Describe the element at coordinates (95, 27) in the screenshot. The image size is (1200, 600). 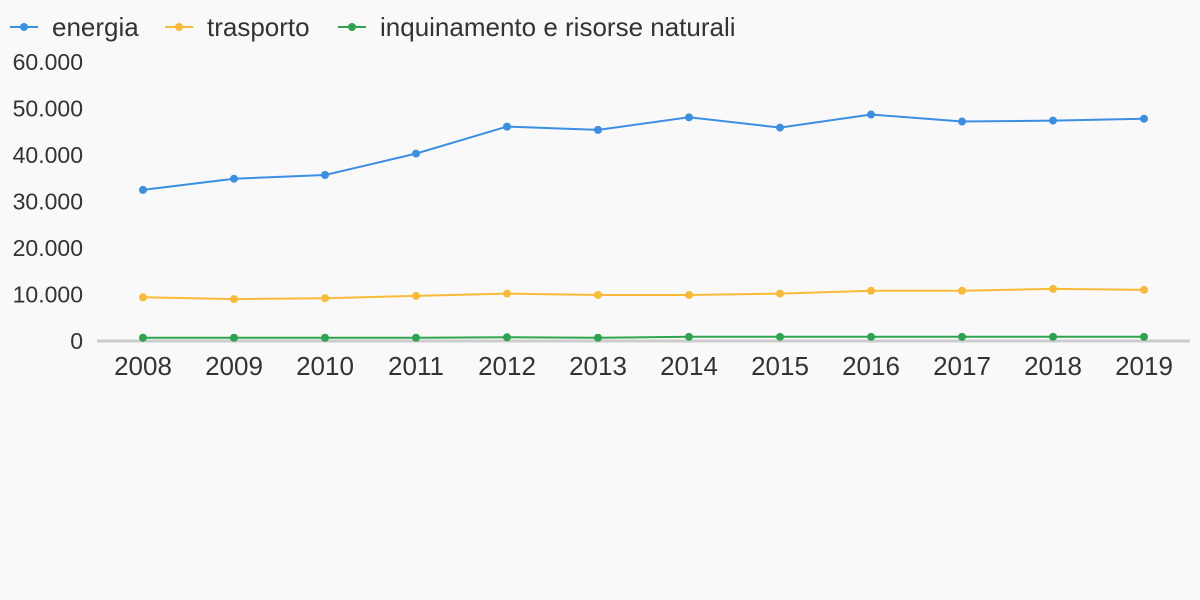
I see `legend-label: energia` at that location.